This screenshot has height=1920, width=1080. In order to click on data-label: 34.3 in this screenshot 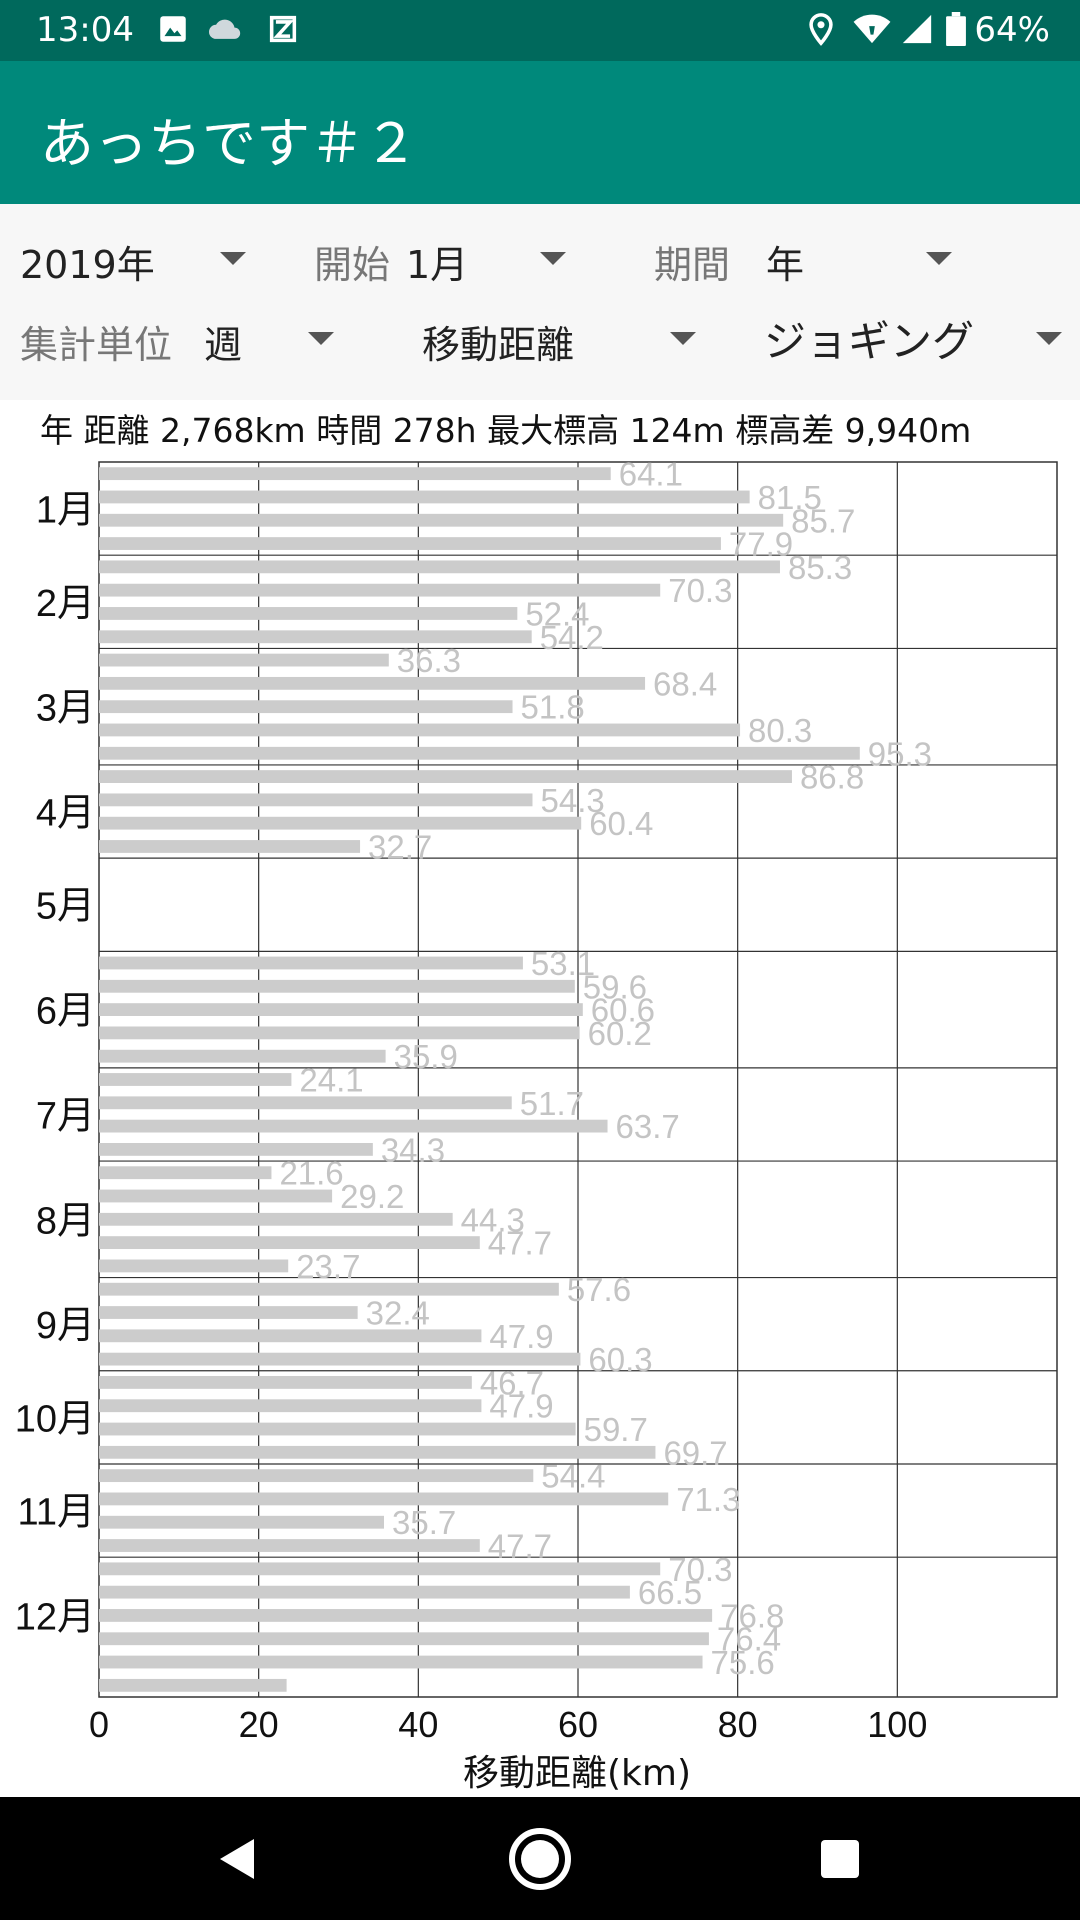, I will do `click(413, 1149)`.